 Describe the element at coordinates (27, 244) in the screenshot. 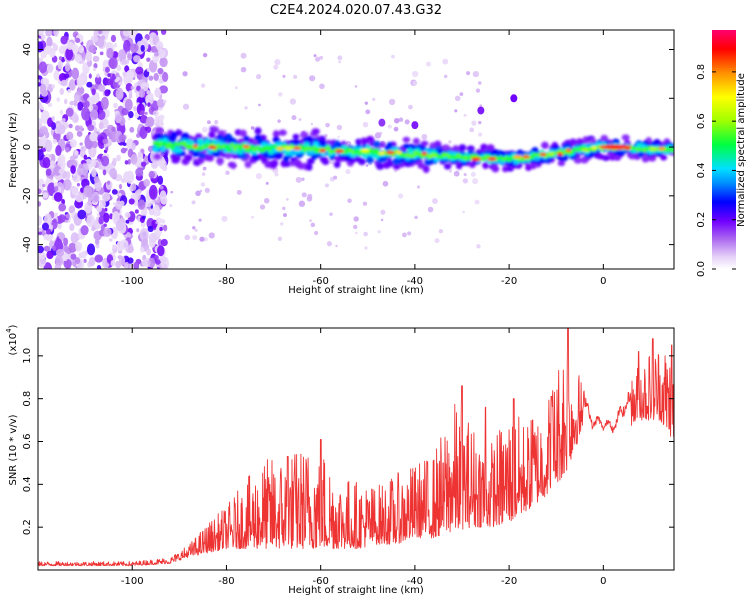

I see `spectrogram-y-tick-label: -40` at that location.